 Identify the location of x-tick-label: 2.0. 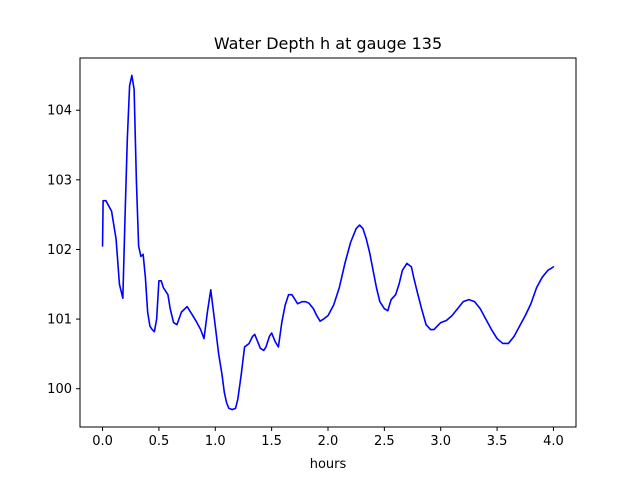
(328, 441).